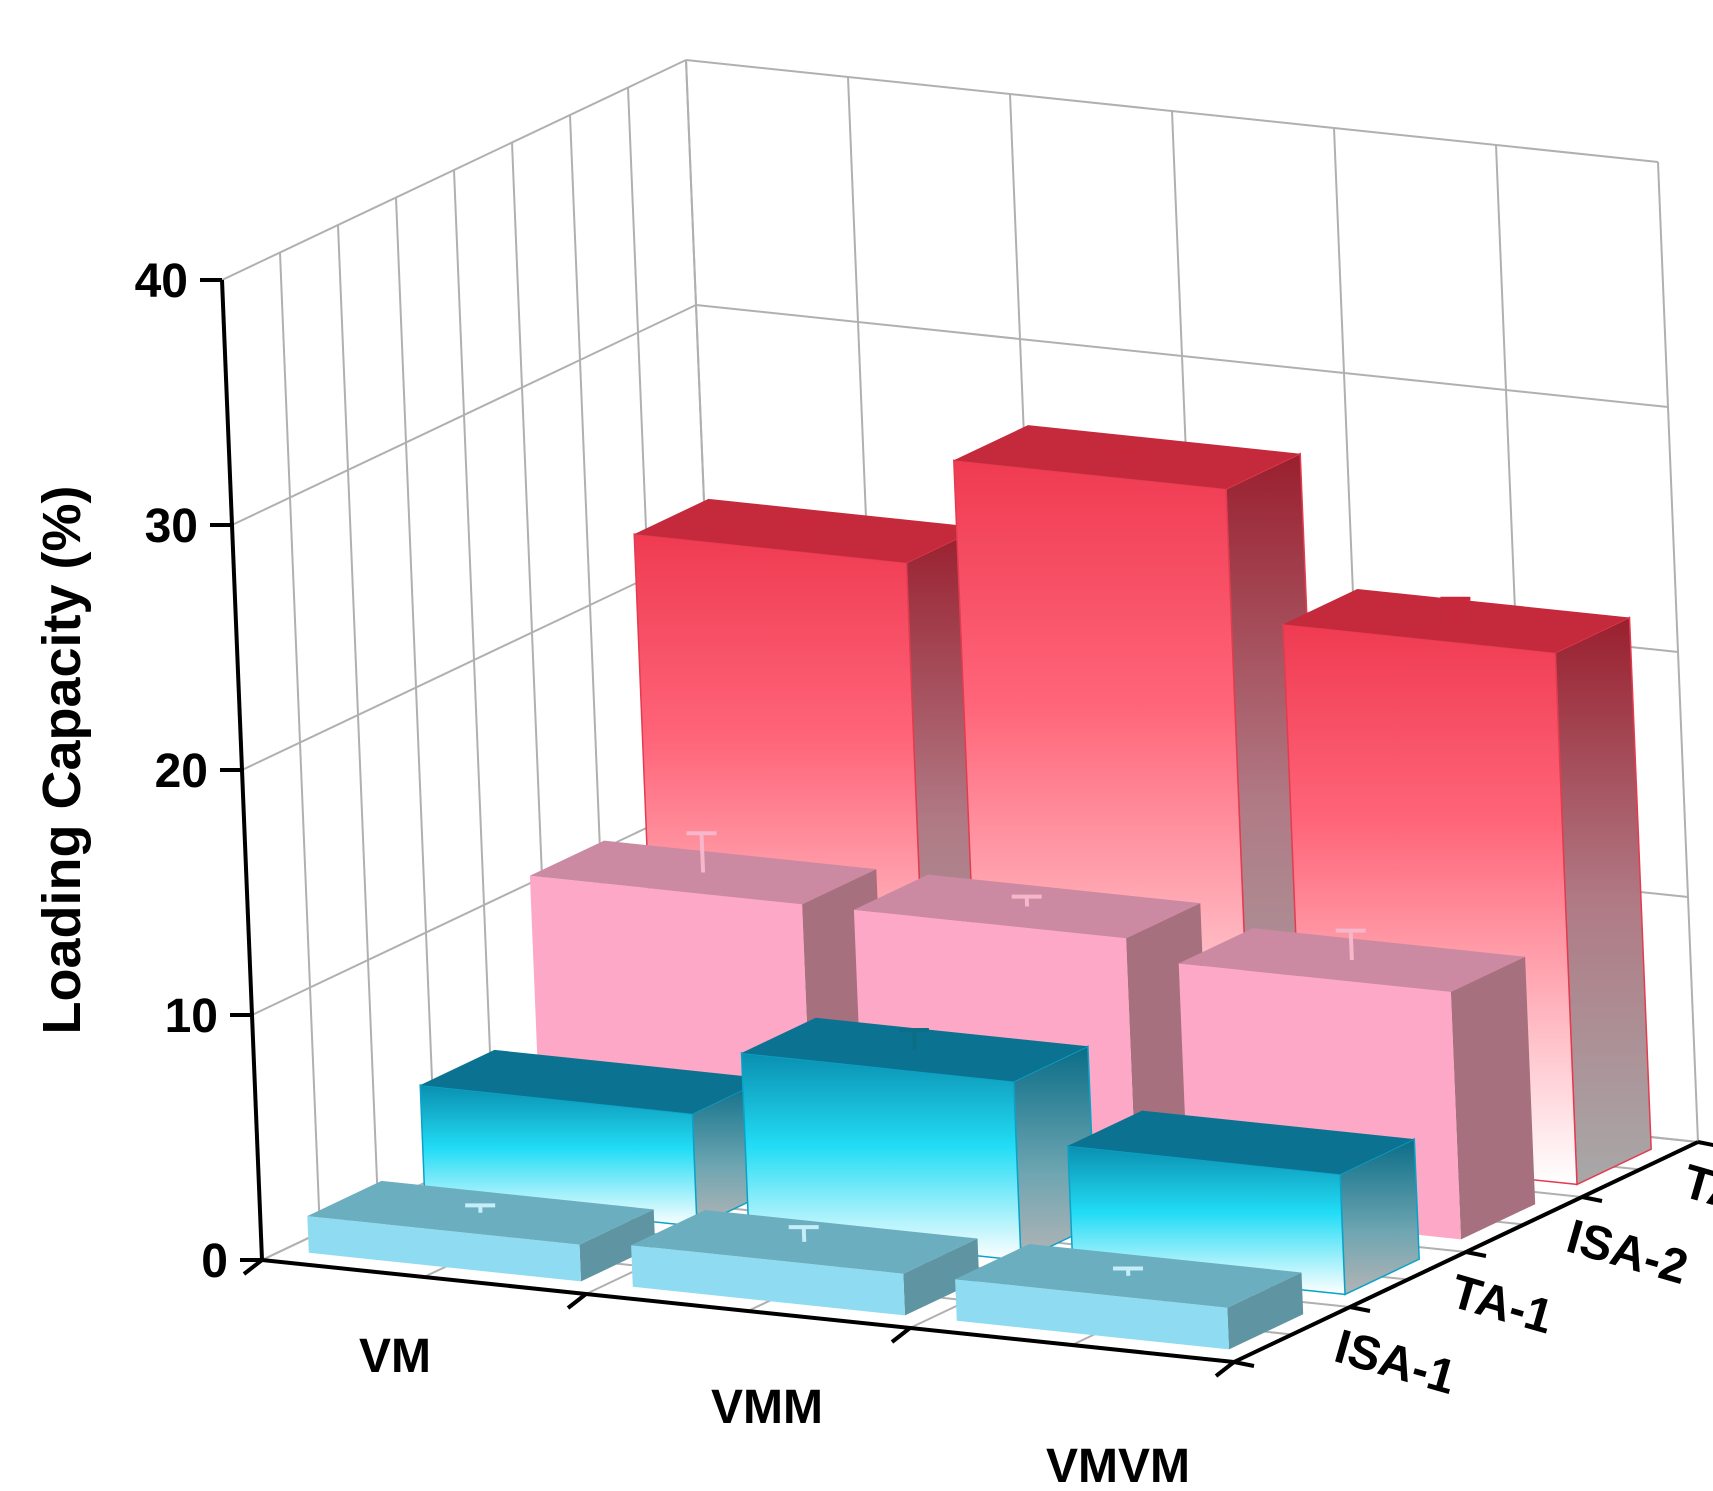 This screenshot has height=1491, width=1713. Describe the element at coordinates (191, 1016) in the screenshot. I see `z-tick-label: 10` at that location.